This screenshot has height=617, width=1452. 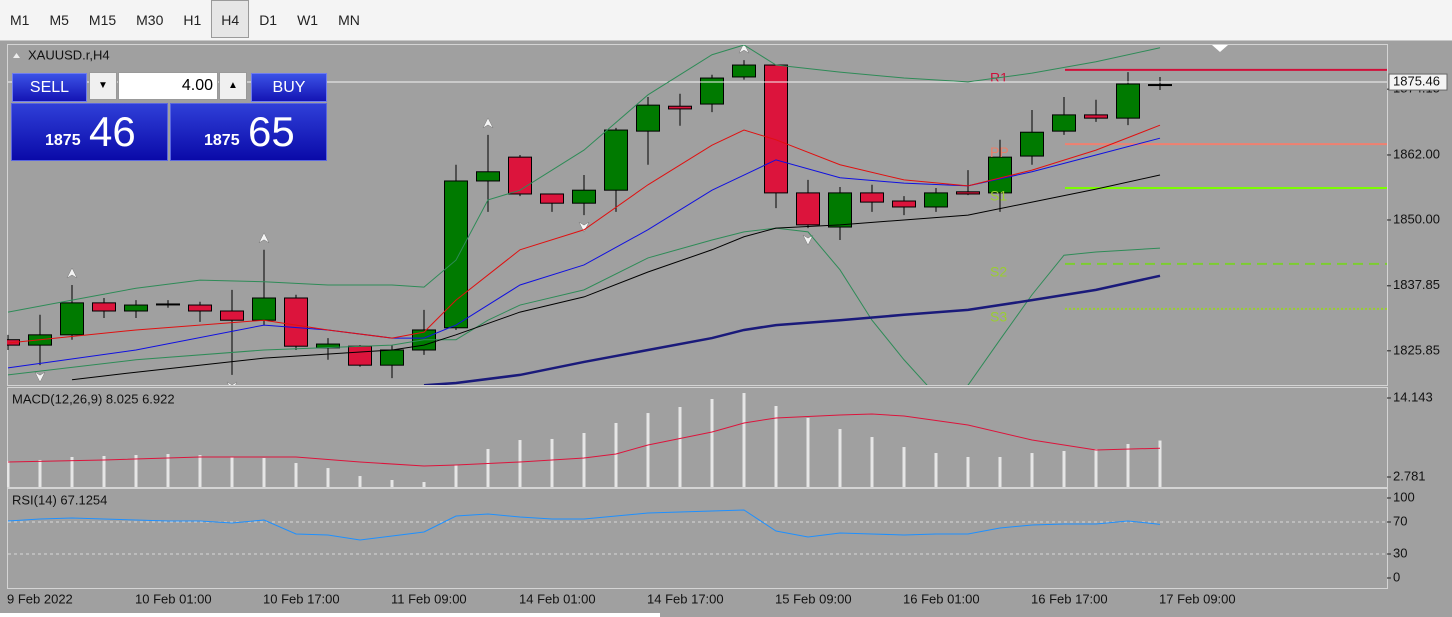 What do you see at coordinates (584, 525) in the screenshot?
I see `indicator-line` at bounding box center [584, 525].